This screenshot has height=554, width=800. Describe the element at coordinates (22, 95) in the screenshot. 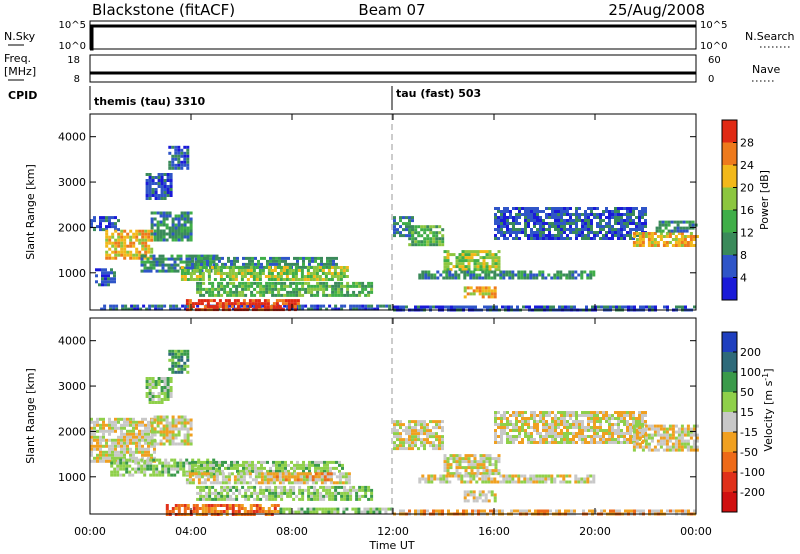

I see `cpid-label: CPID` at that location.